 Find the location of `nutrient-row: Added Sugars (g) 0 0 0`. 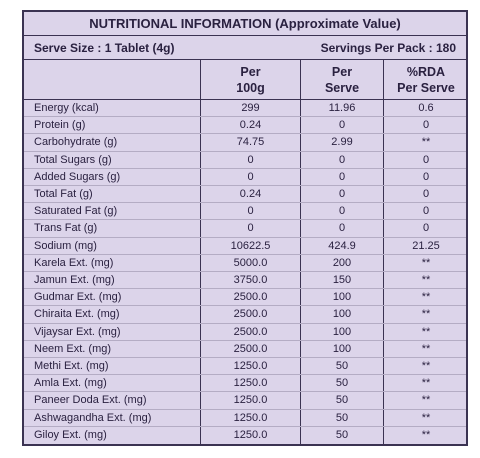

nutrient-row: Added Sugars (g) 0 0 0 is located at coordinates (245, 177).